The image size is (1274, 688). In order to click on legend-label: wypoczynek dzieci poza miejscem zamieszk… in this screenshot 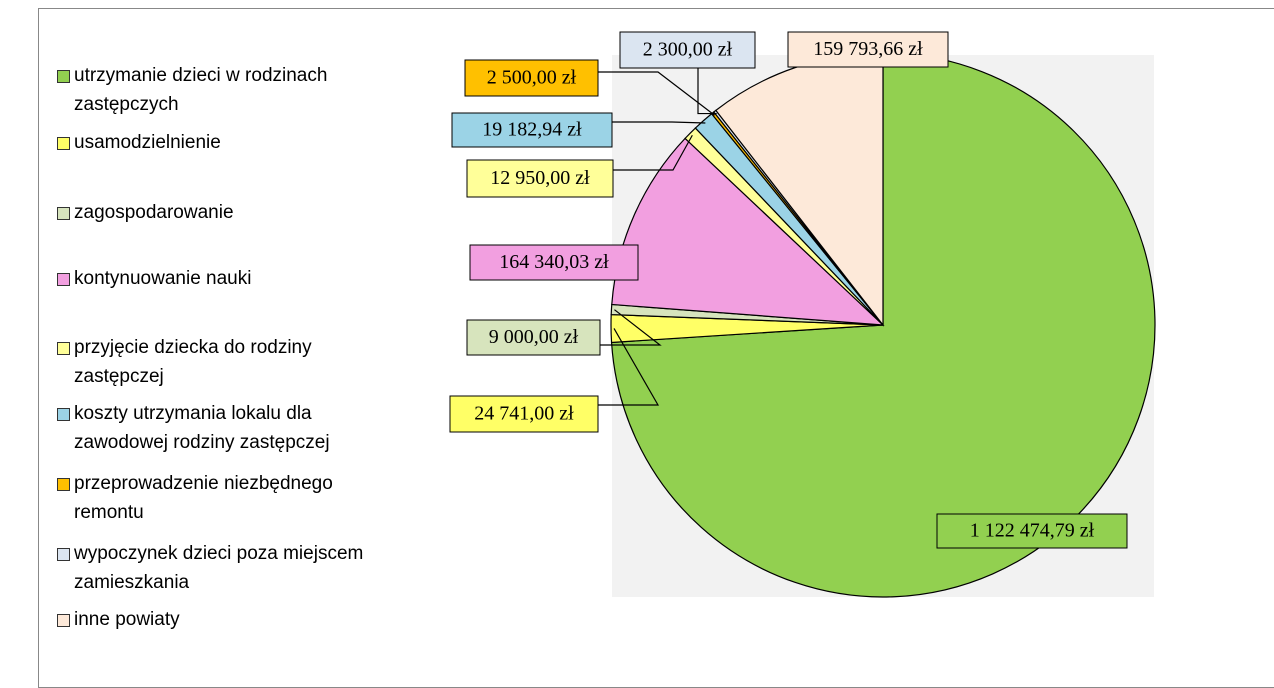, I will do `click(219, 568)`.